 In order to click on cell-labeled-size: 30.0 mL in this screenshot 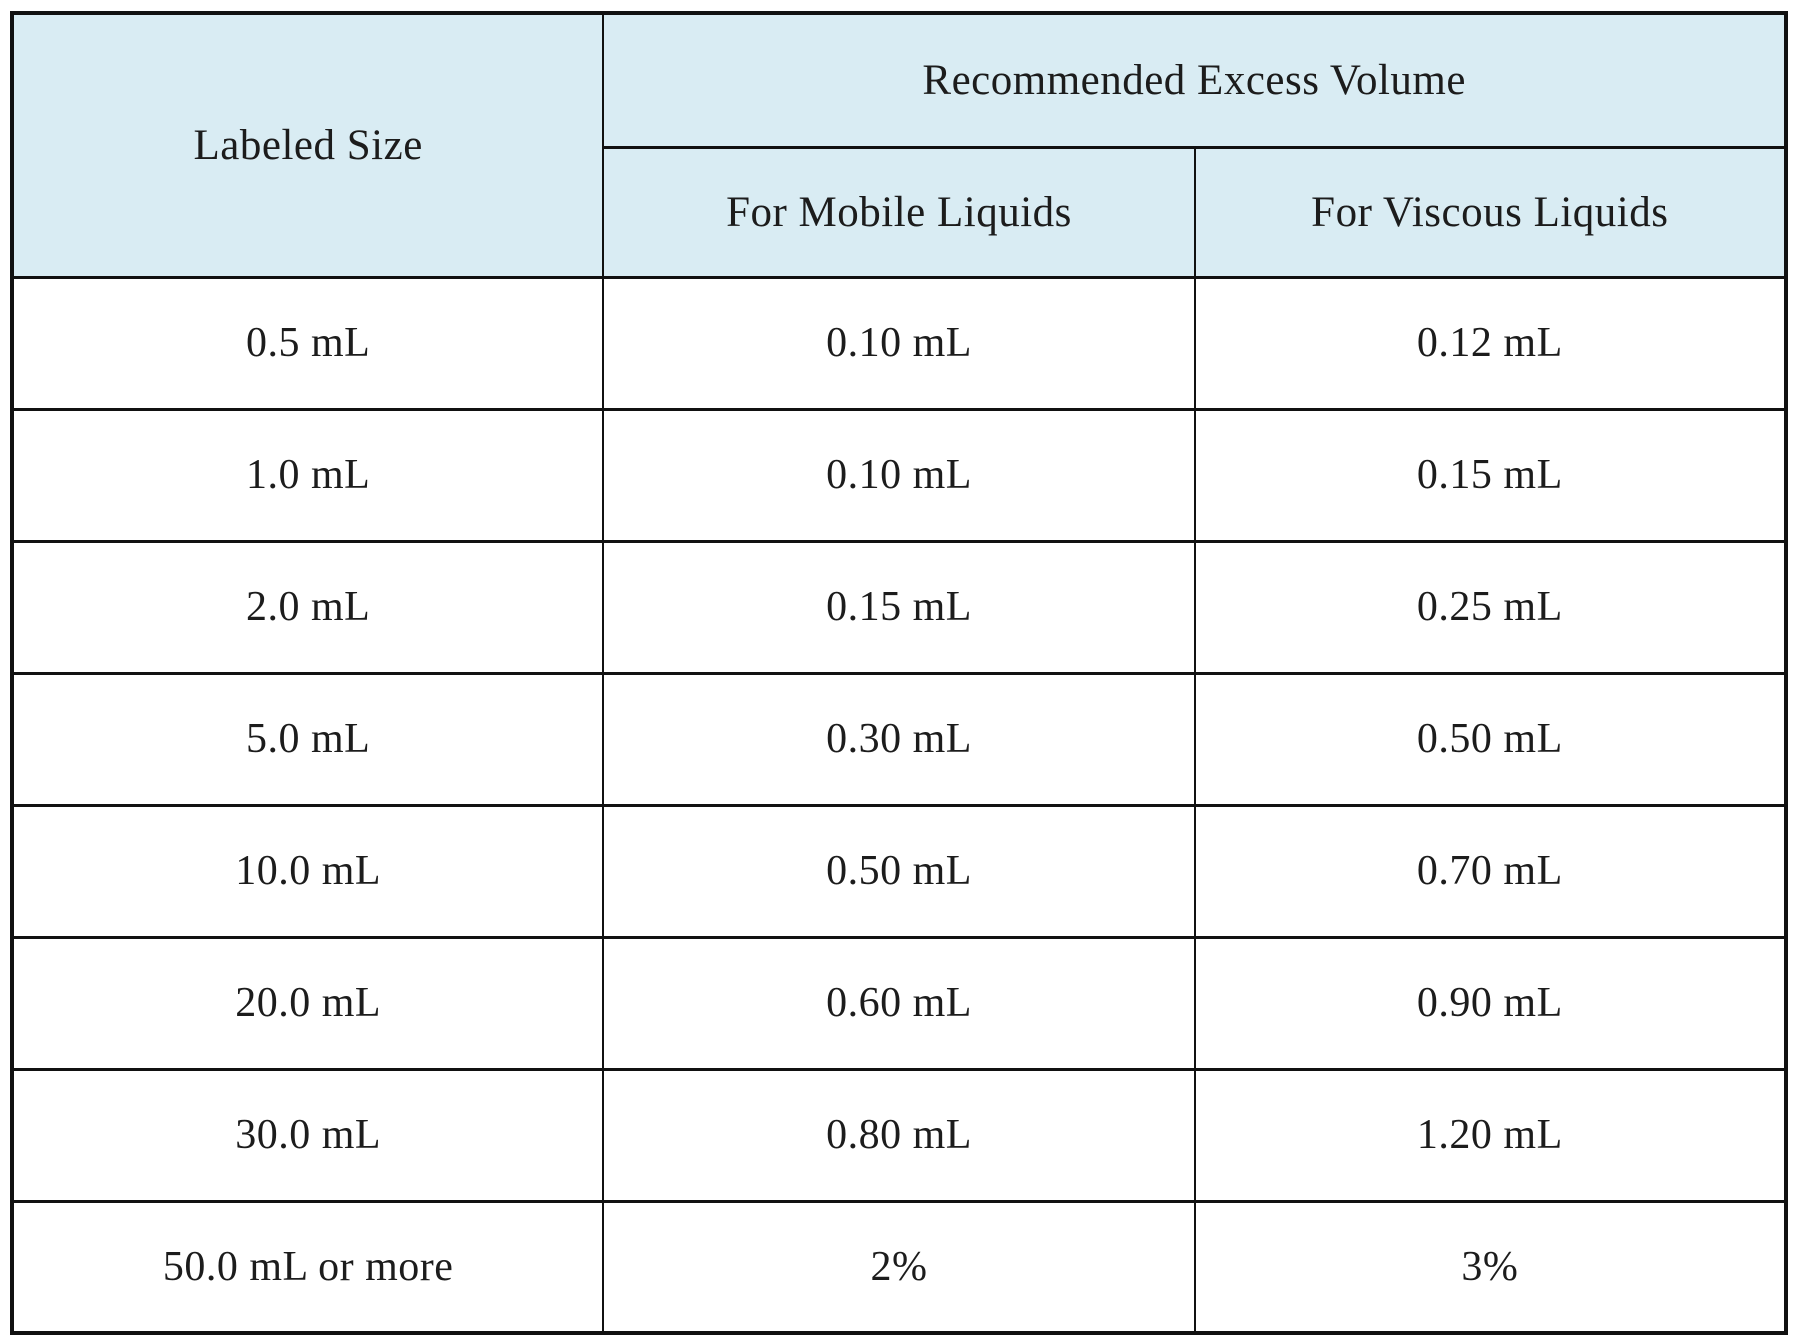, I will do `click(307, 1135)`.